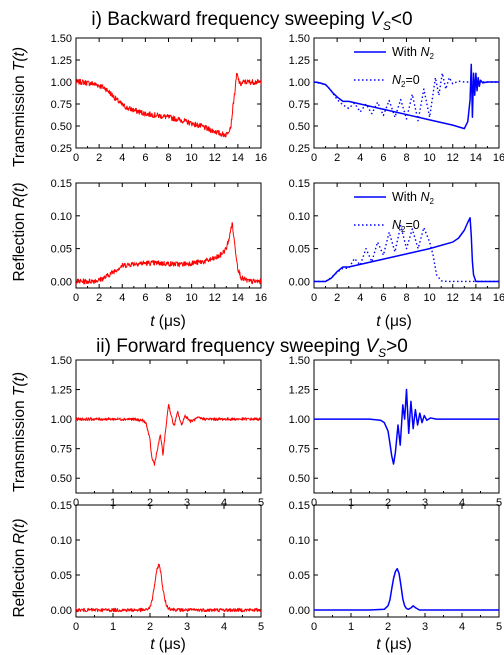 This screenshot has height=655, width=504. Describe the element at coordinates (168, 321) in the screenshot. I see `xlabel-i-left: t (μs)` at that location.